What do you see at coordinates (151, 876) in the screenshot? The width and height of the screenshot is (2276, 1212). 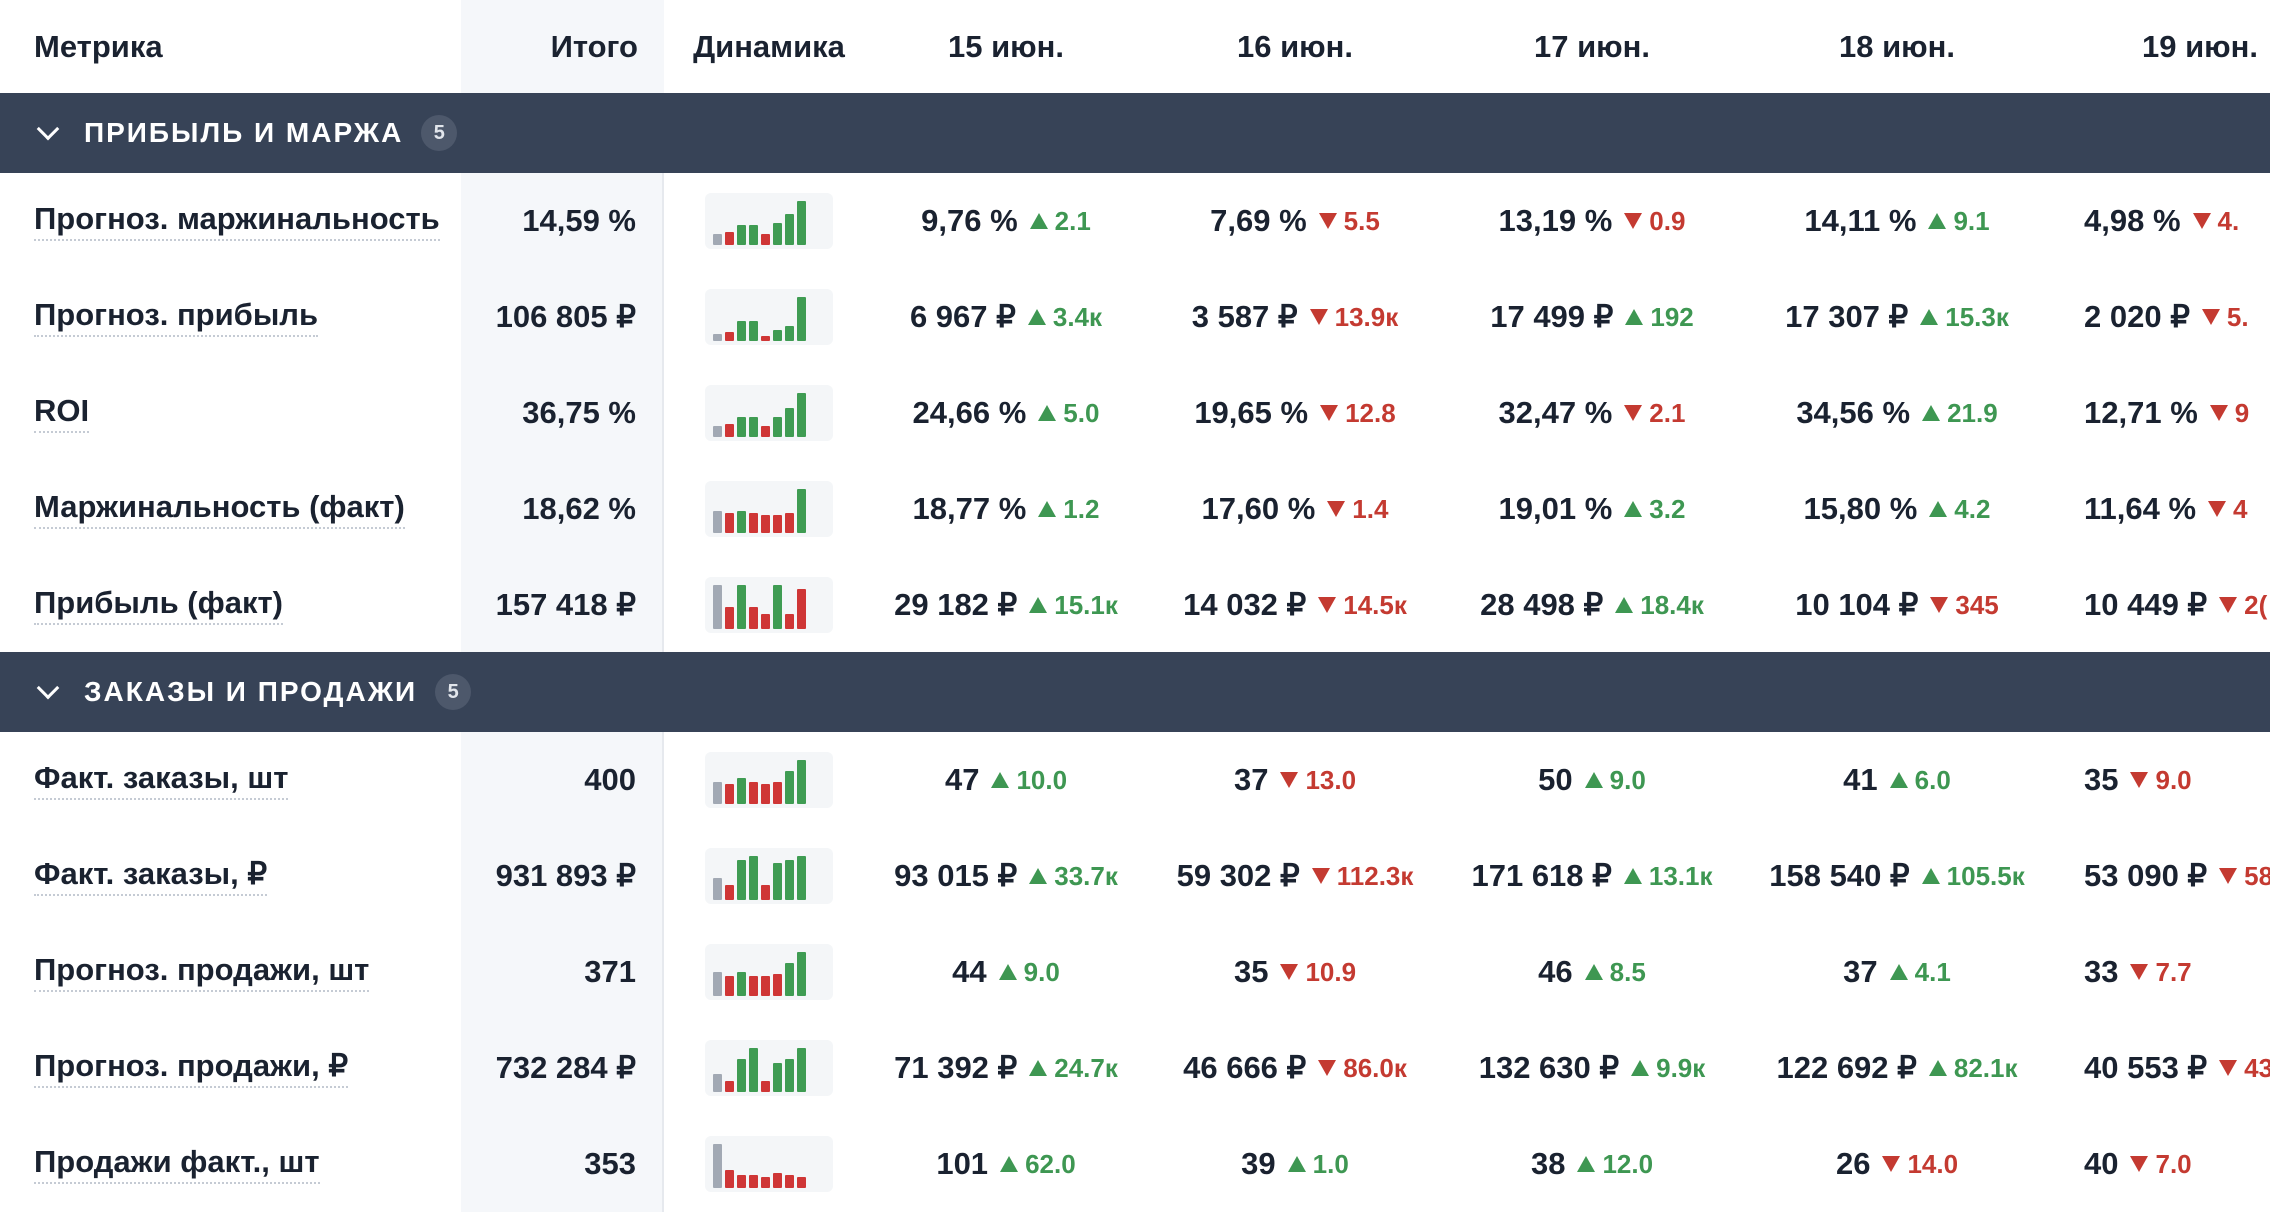 I see `metric-name: Факт. заказы, ₽` at bounding box center [151, 876].